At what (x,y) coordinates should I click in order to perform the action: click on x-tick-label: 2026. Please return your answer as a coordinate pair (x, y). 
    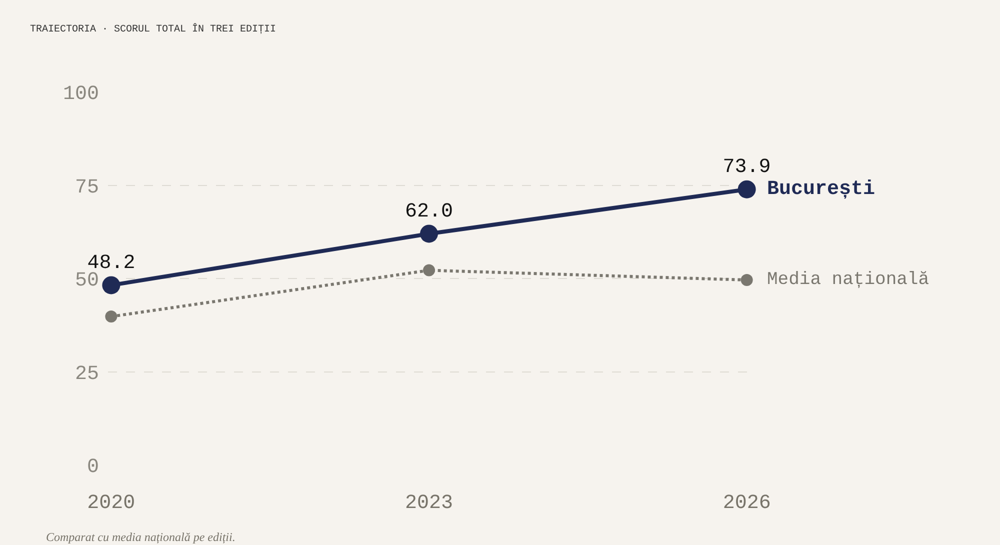
    Looking at the image, I should click on (746, 503).